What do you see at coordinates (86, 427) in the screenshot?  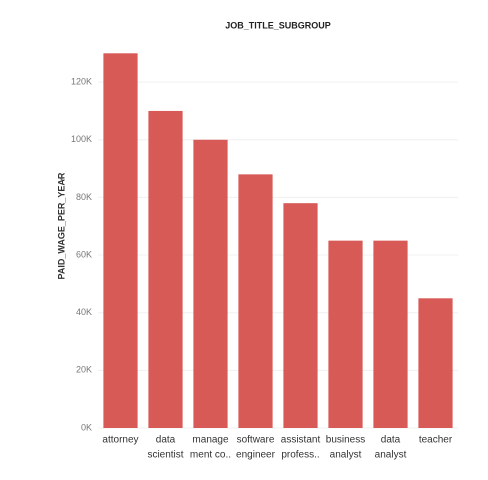 I see `y-tick-label: 0K` at bounding box center [86, 427].